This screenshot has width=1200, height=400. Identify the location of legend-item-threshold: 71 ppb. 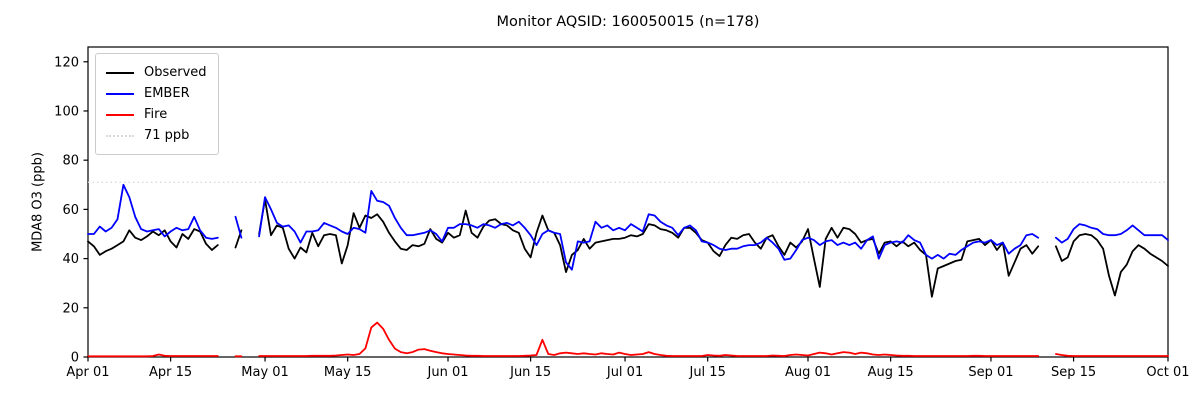
(156, 135).